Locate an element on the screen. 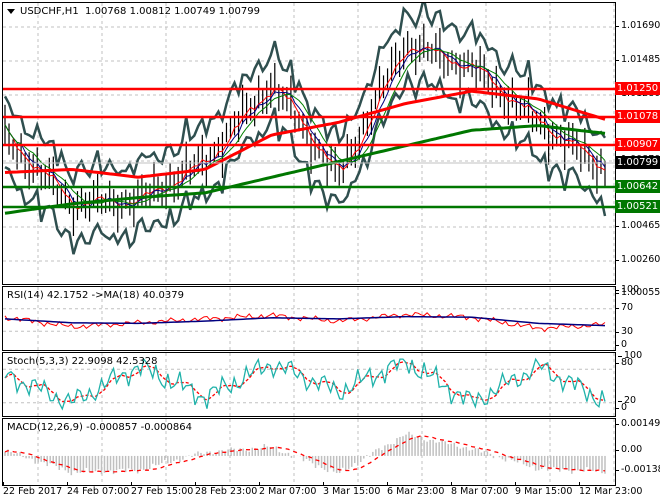 This screenshot has width=660, height=500. time-tick: 2 Mar 07:00 is located at coordinates (288, 489).